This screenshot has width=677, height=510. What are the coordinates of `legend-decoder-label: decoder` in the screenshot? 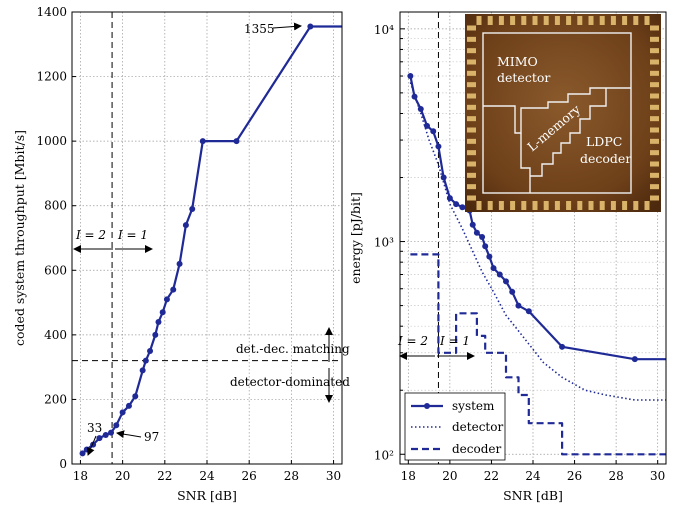 It's located at (477, 449).